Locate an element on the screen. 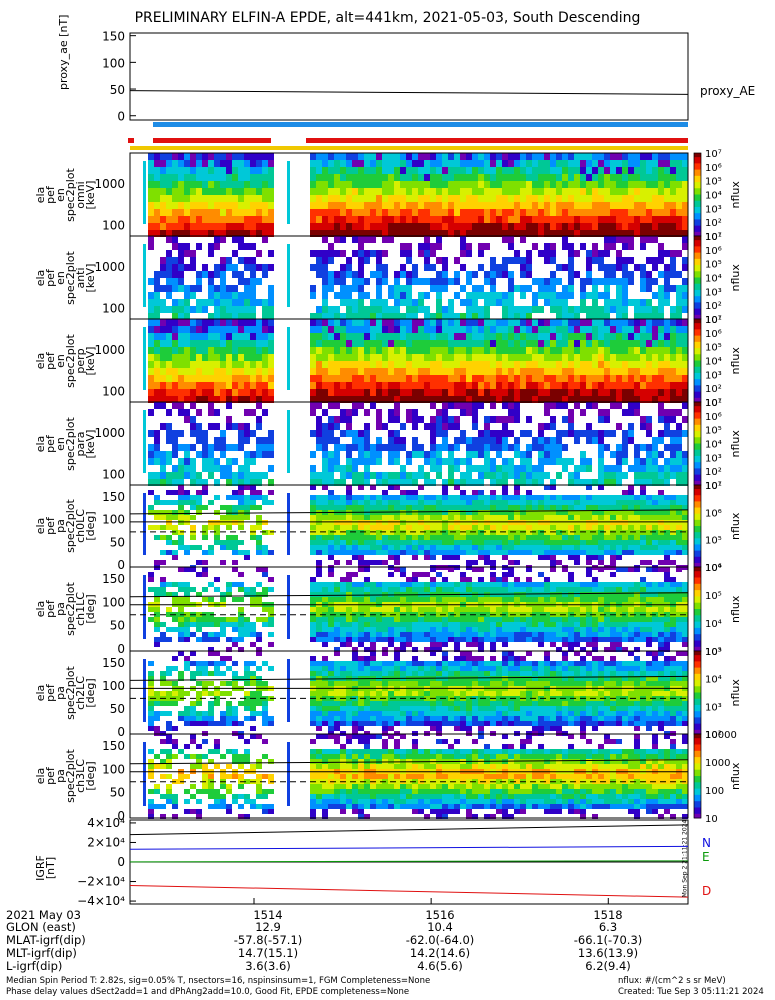 The width and height of the screenshot is (775, 1000). y-tick-label: −4×10⁴ is located at coordinates (101, 901).